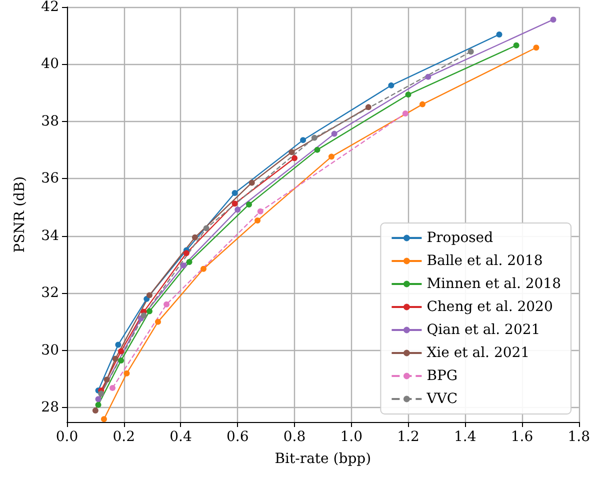  I want to click on legend-label: Balle et al. 2018, so click(484, 261).